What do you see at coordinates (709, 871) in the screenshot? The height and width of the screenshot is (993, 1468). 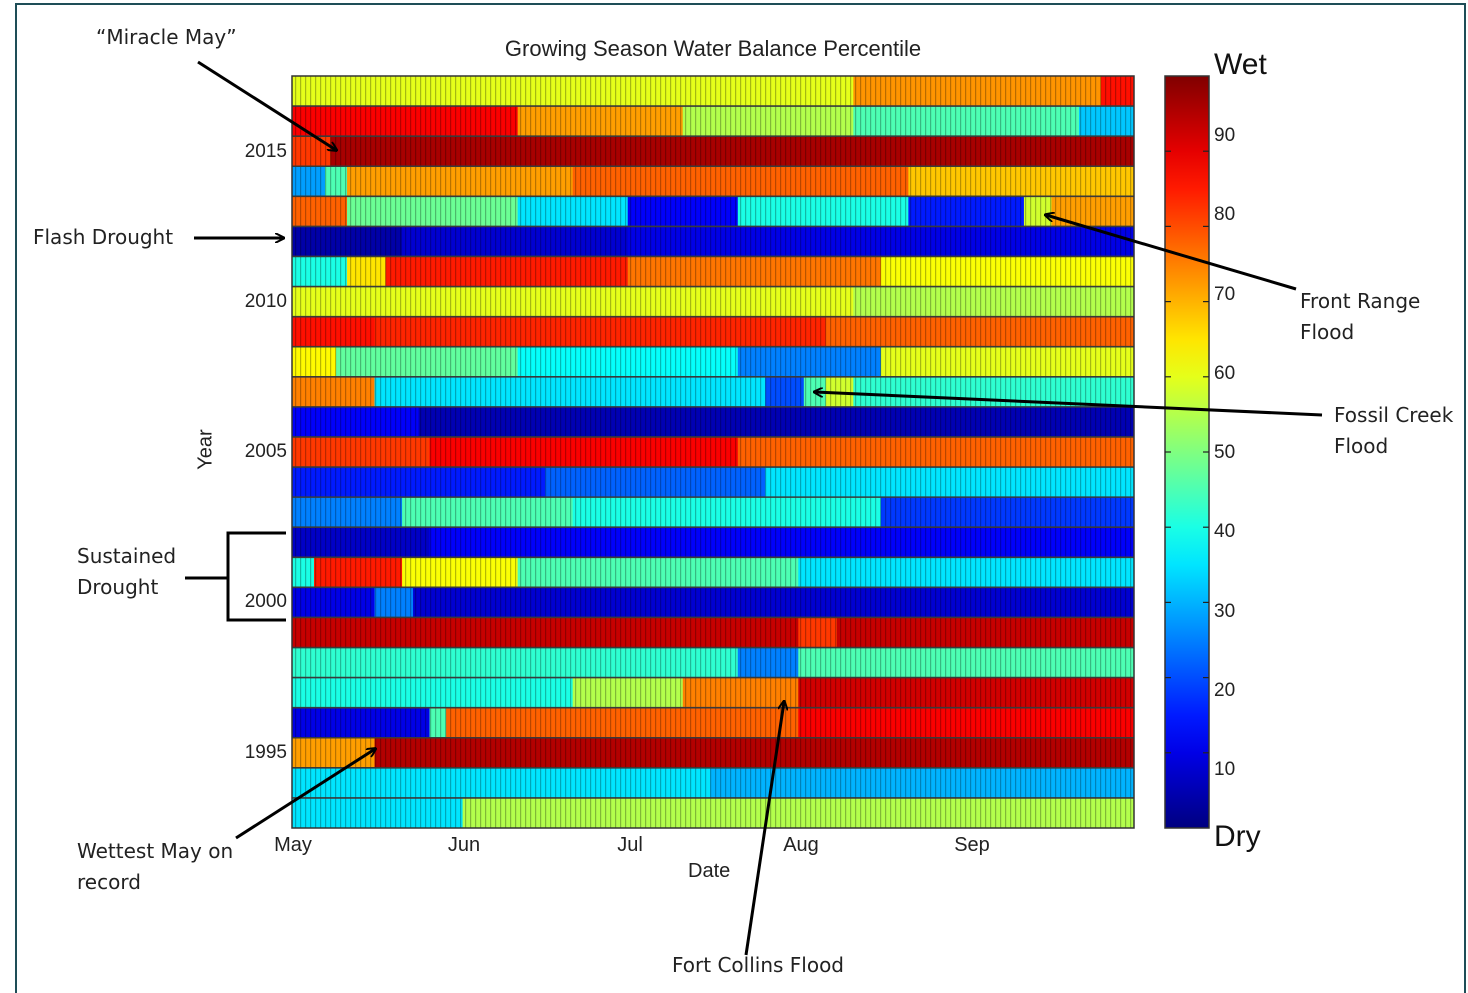 I see `x-axis-label: Date` at bounding box center [709, 871].